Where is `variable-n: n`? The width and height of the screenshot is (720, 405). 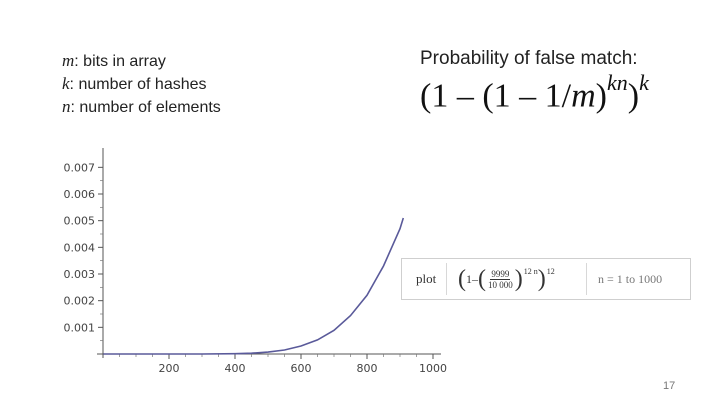
variable-n: n is located at coordinates (66, 106).